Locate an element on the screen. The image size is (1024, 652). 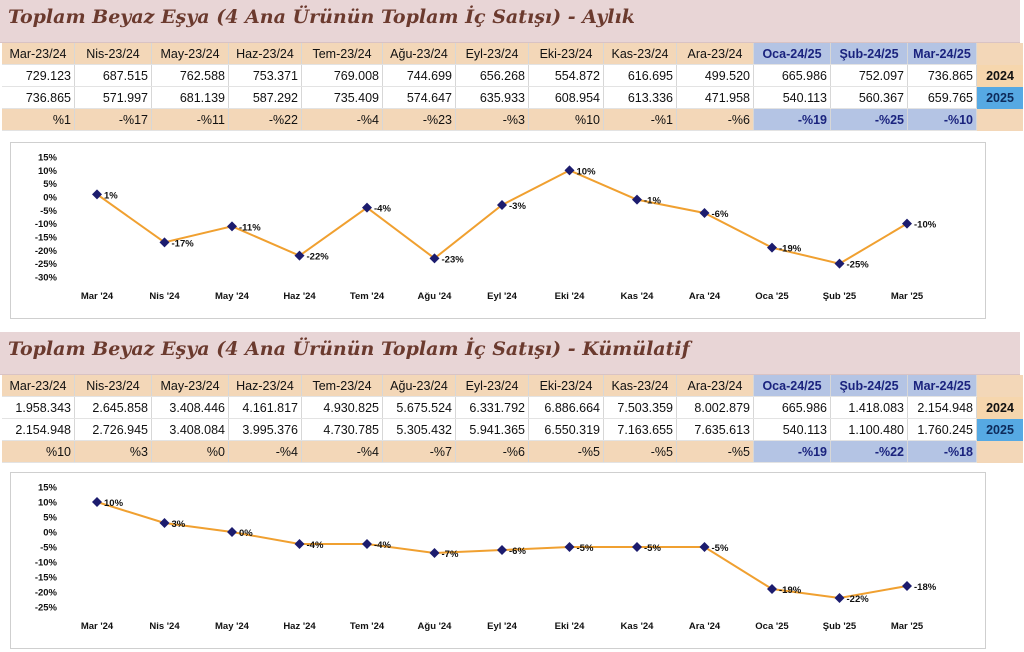
cumulative-value-2025-cell: 2.154.948 is located at coordinates (38, 429).